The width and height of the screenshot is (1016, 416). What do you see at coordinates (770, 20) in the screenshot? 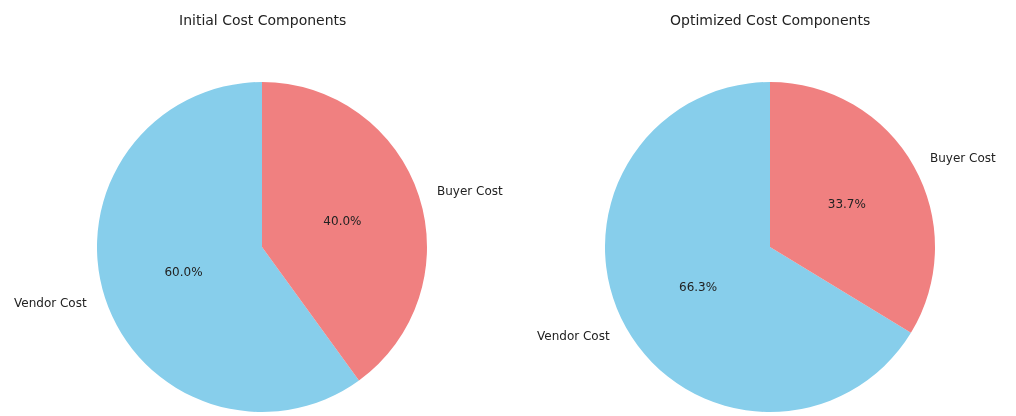
I see `chart-title: Optimized Cost Components` at bounding box center [770, 20].